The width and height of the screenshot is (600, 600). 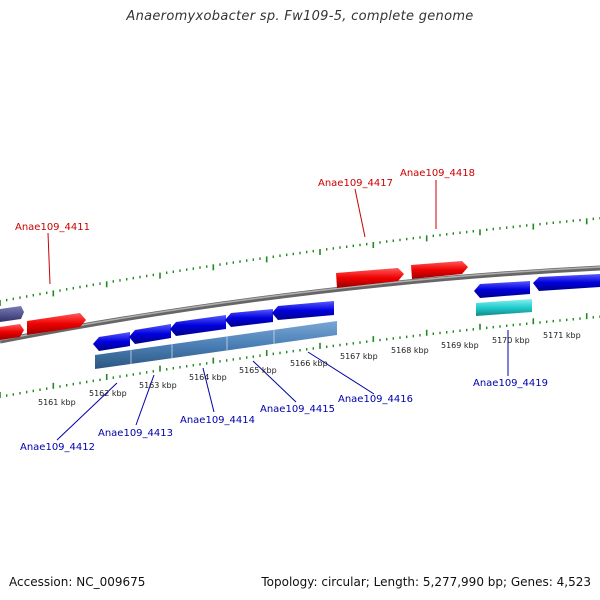 I want to click on scale-label: 5170 kbp, so click(x=511, y=340).